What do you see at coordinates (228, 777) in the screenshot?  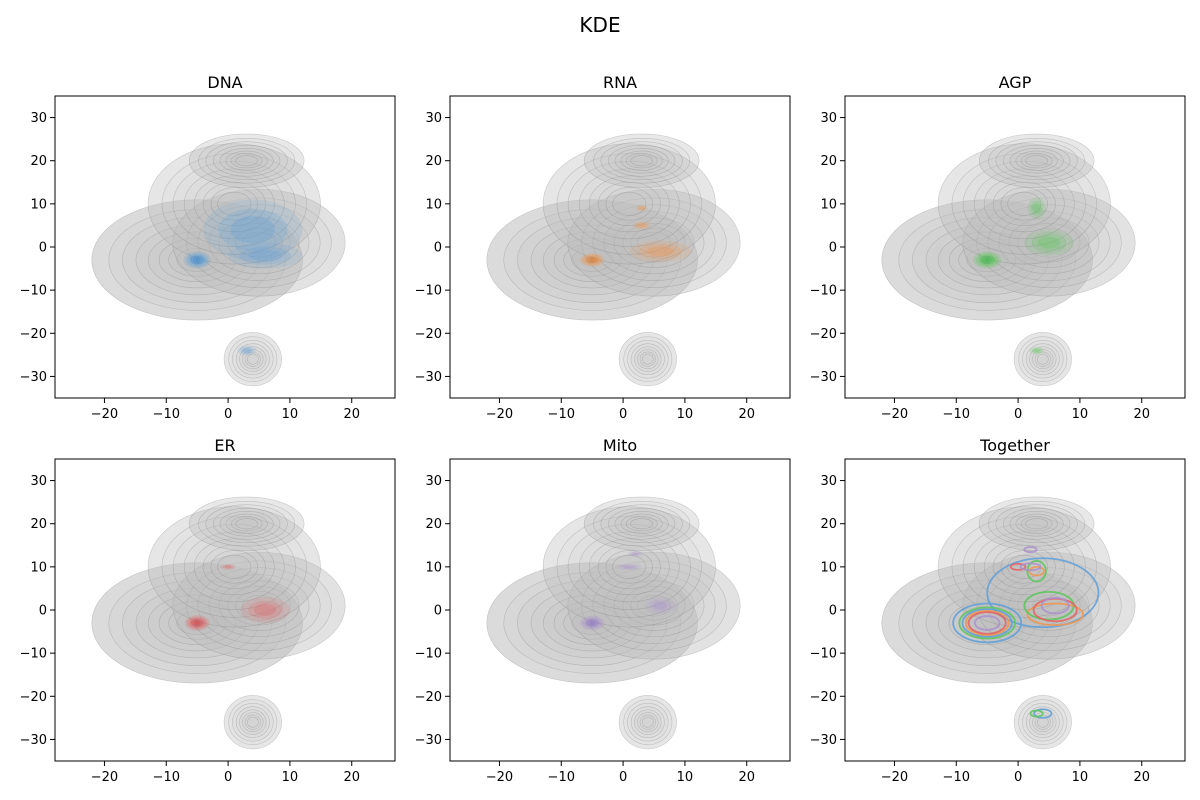 I see `x-tick-label: 0` at bounding box center [228, 777].